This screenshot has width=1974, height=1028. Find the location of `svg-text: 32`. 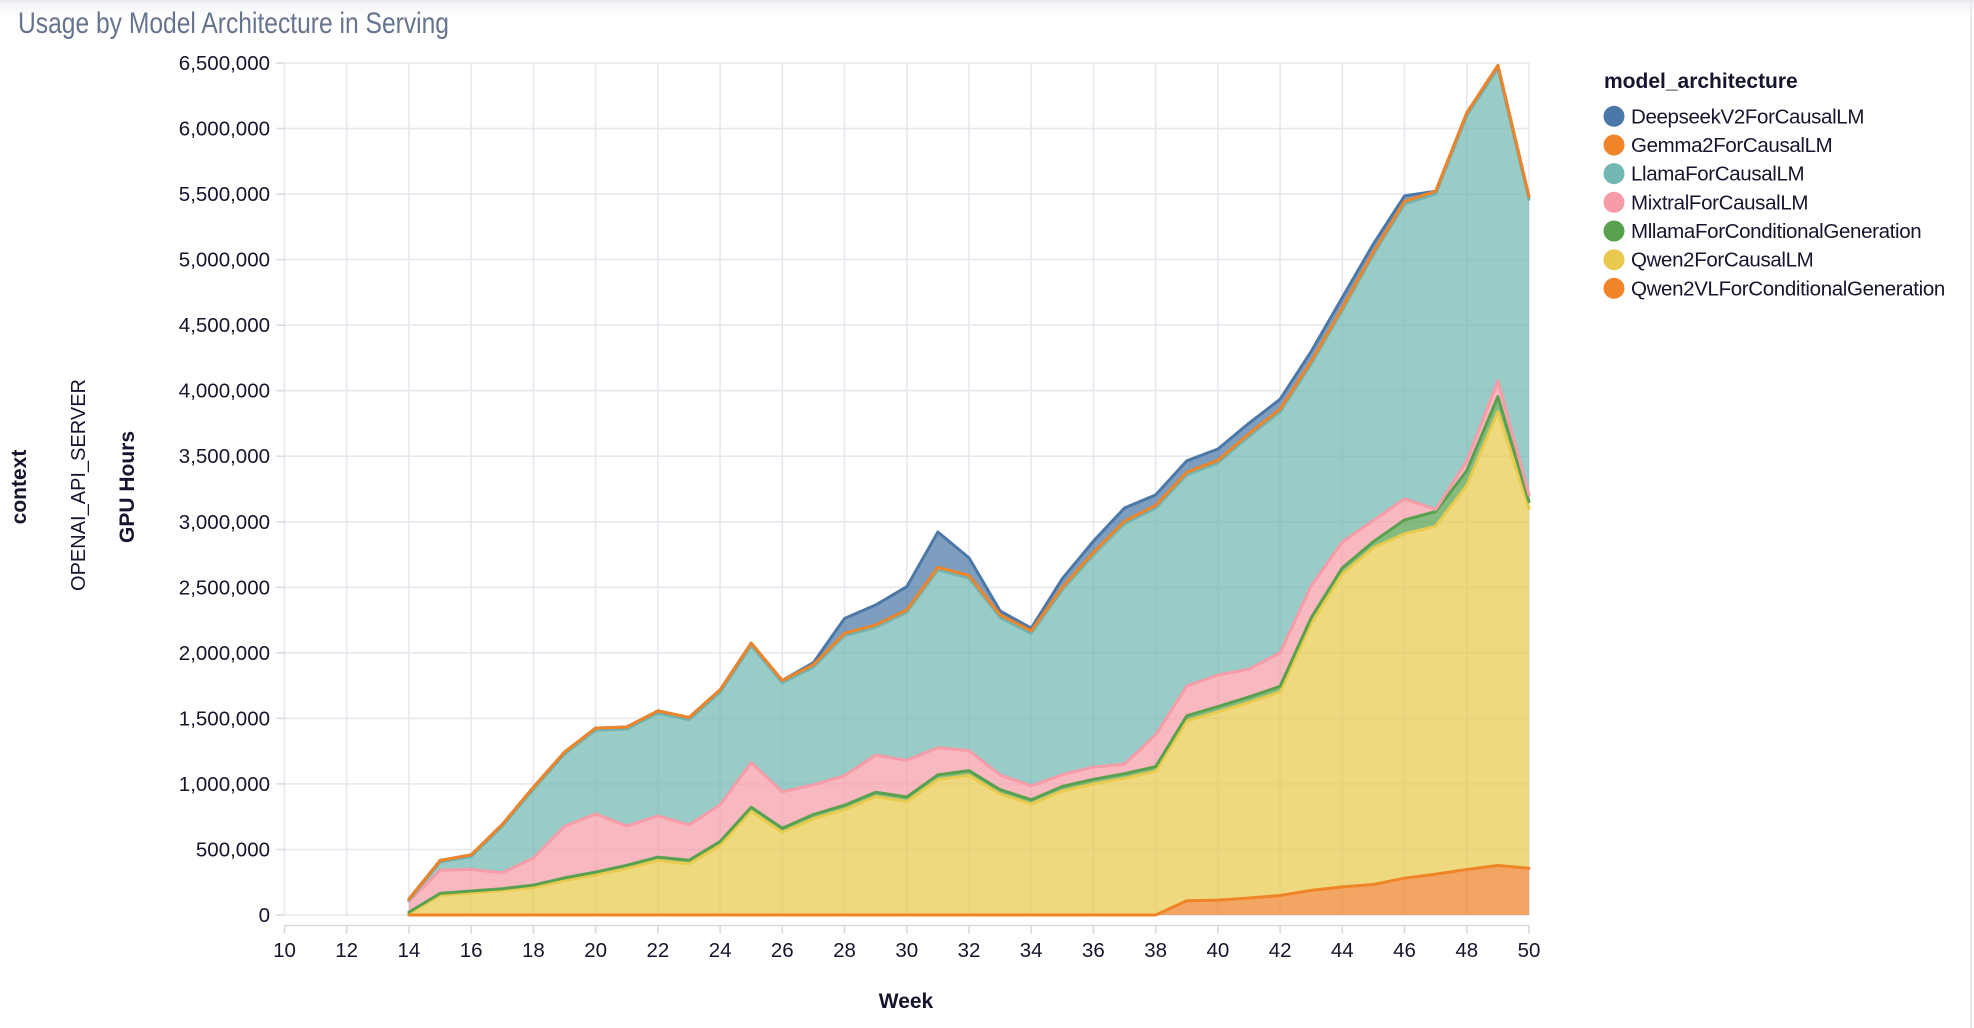

svg-text: 32 is located at coordinates (969, 950).